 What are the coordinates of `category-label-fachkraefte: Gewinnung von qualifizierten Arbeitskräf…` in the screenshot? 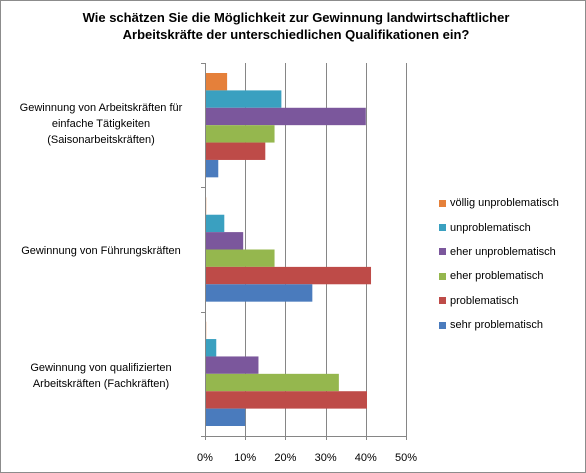 It's located at (101, 376).